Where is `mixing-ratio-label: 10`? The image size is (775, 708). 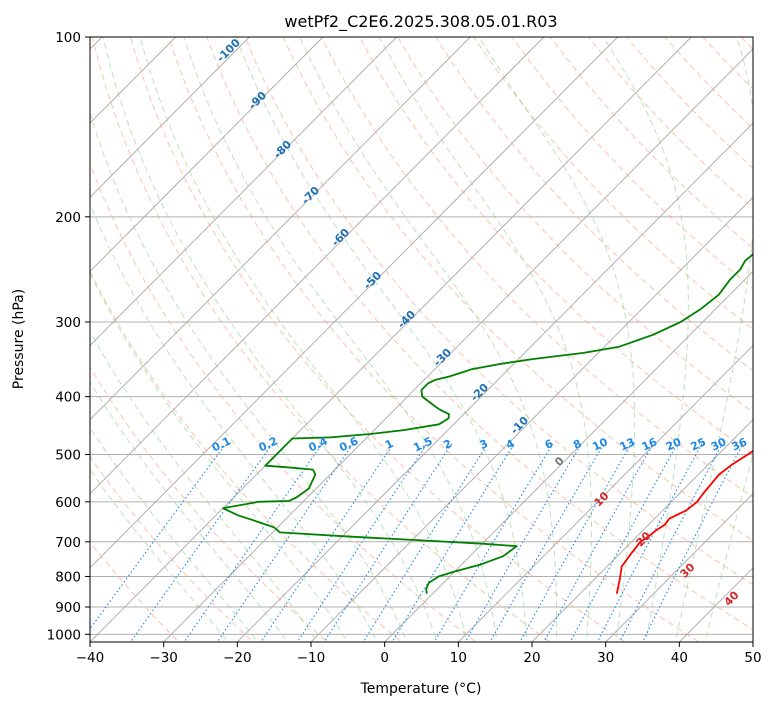 mixing-ratio-label: 10 is located at coordinates (600, 444).